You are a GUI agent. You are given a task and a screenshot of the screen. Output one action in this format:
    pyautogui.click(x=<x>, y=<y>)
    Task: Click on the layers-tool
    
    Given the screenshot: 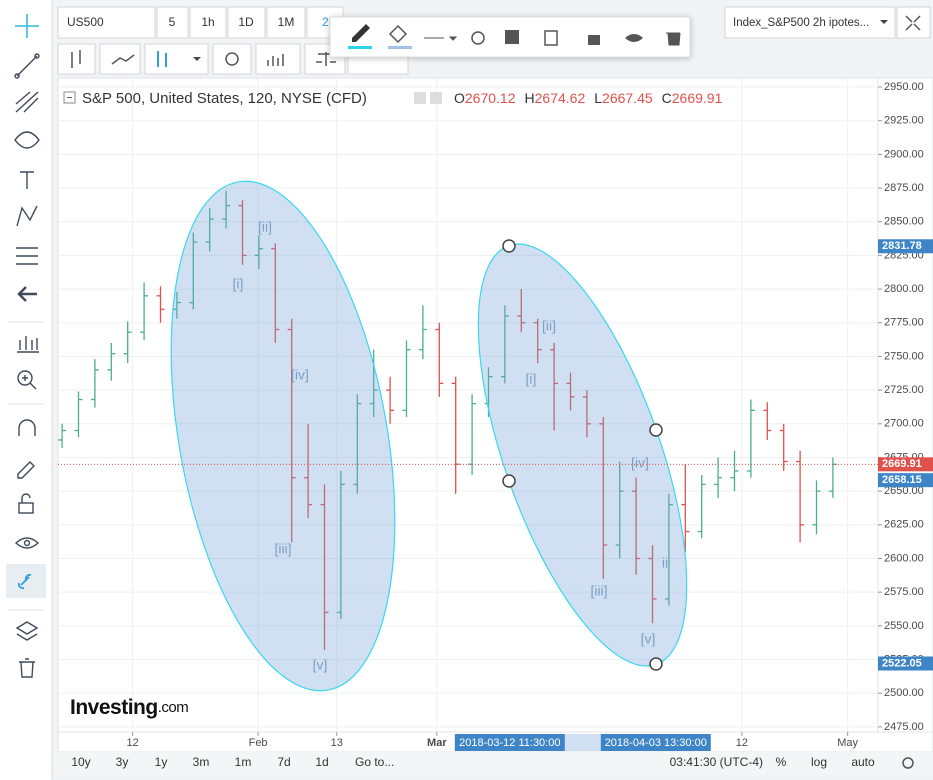 What is the action you would take?
    pyautogui.click(x=27, y=631)
    